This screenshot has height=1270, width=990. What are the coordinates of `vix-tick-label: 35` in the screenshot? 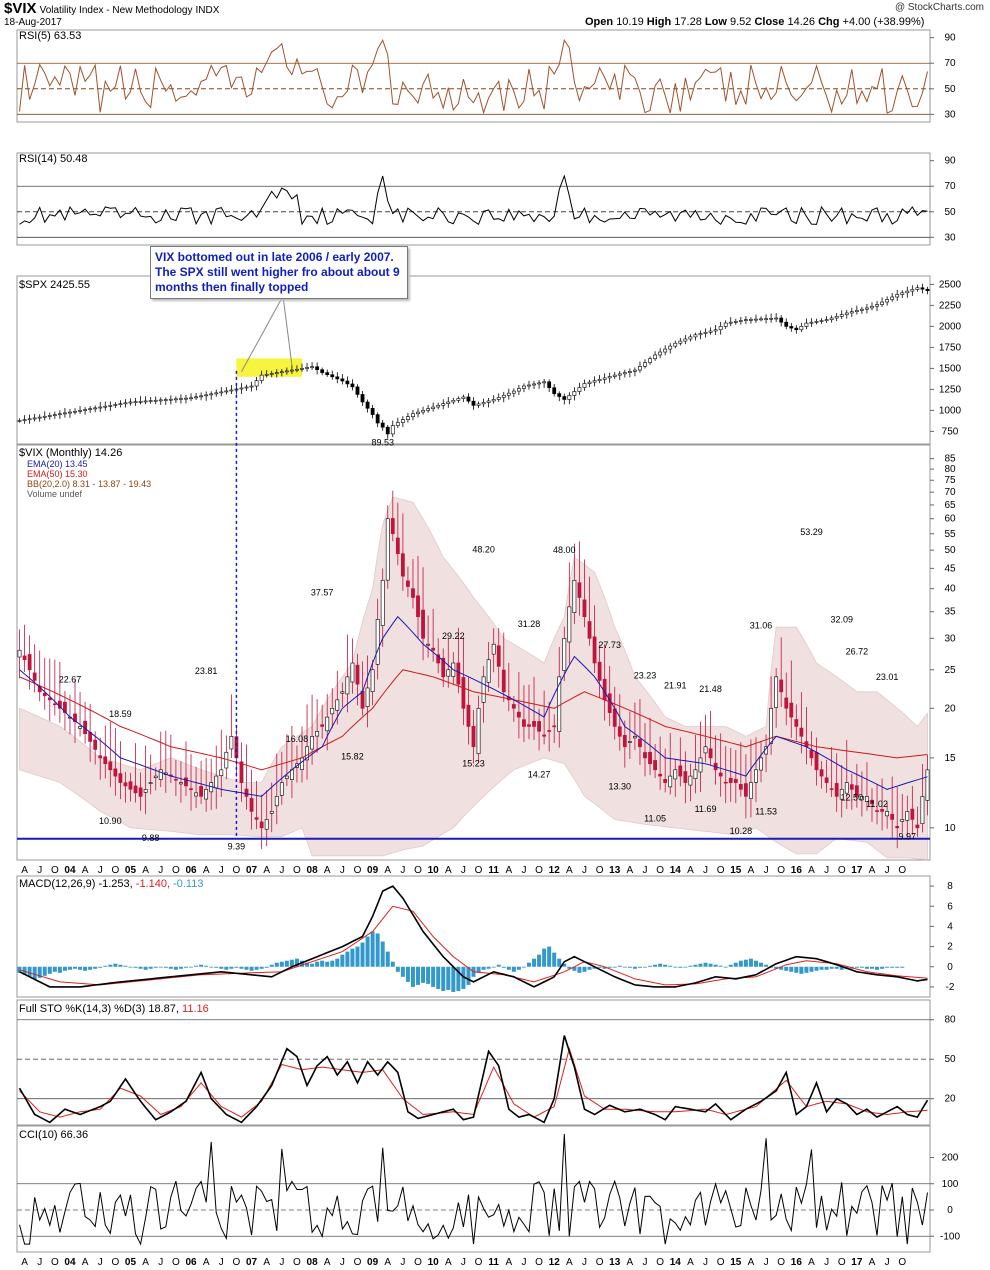 It's located at (950, 612).